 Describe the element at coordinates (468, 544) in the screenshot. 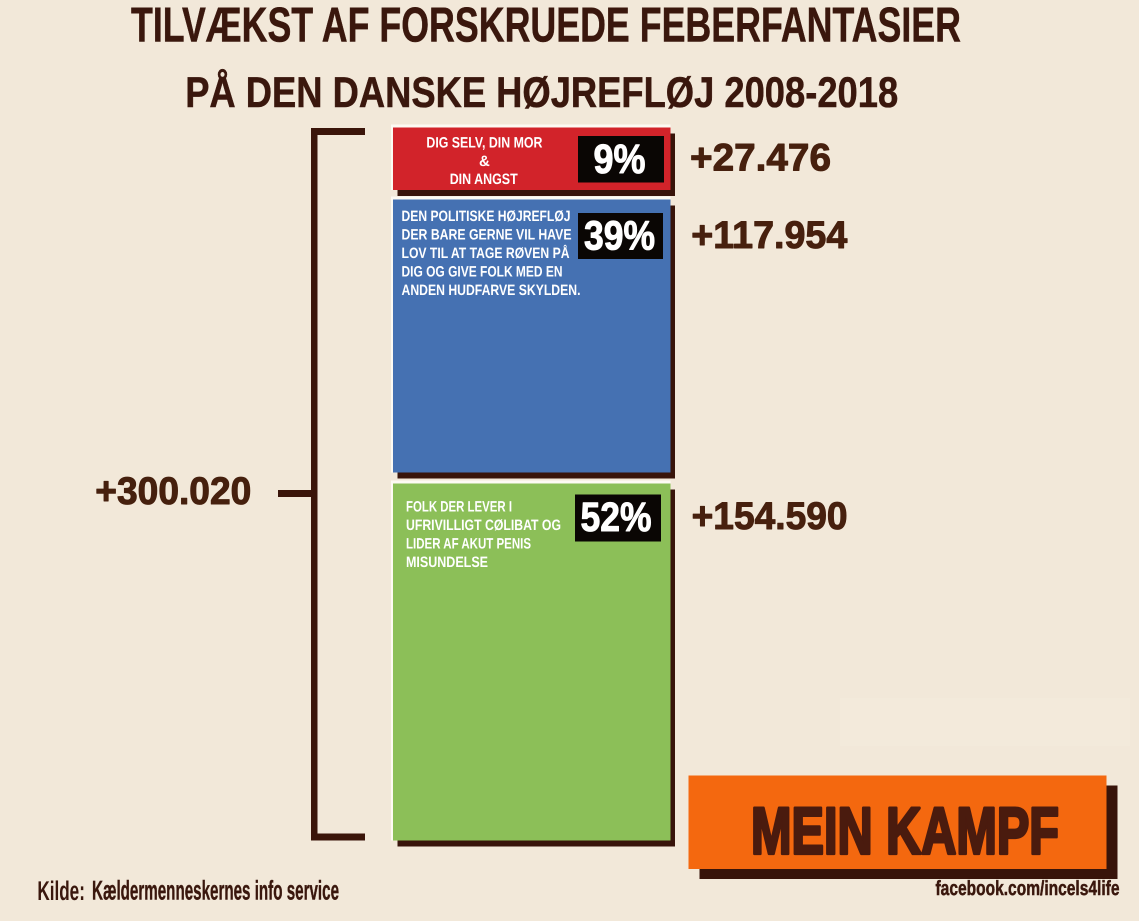

I see `svg-text: LIDER AF AKUT PENIS` at that location.